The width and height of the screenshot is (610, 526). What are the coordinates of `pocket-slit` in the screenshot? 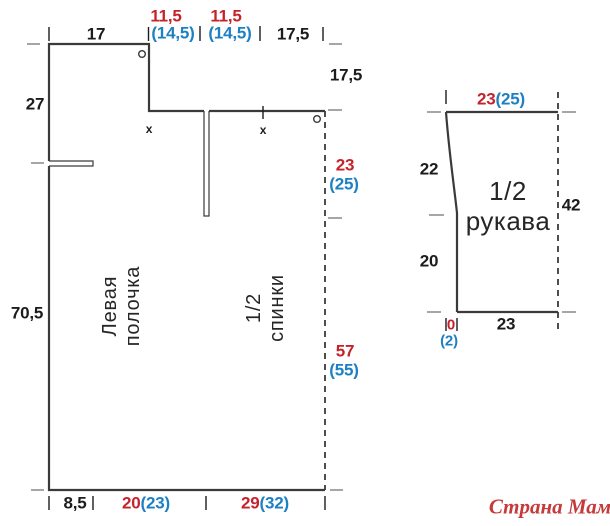 It's located at (71, 163).